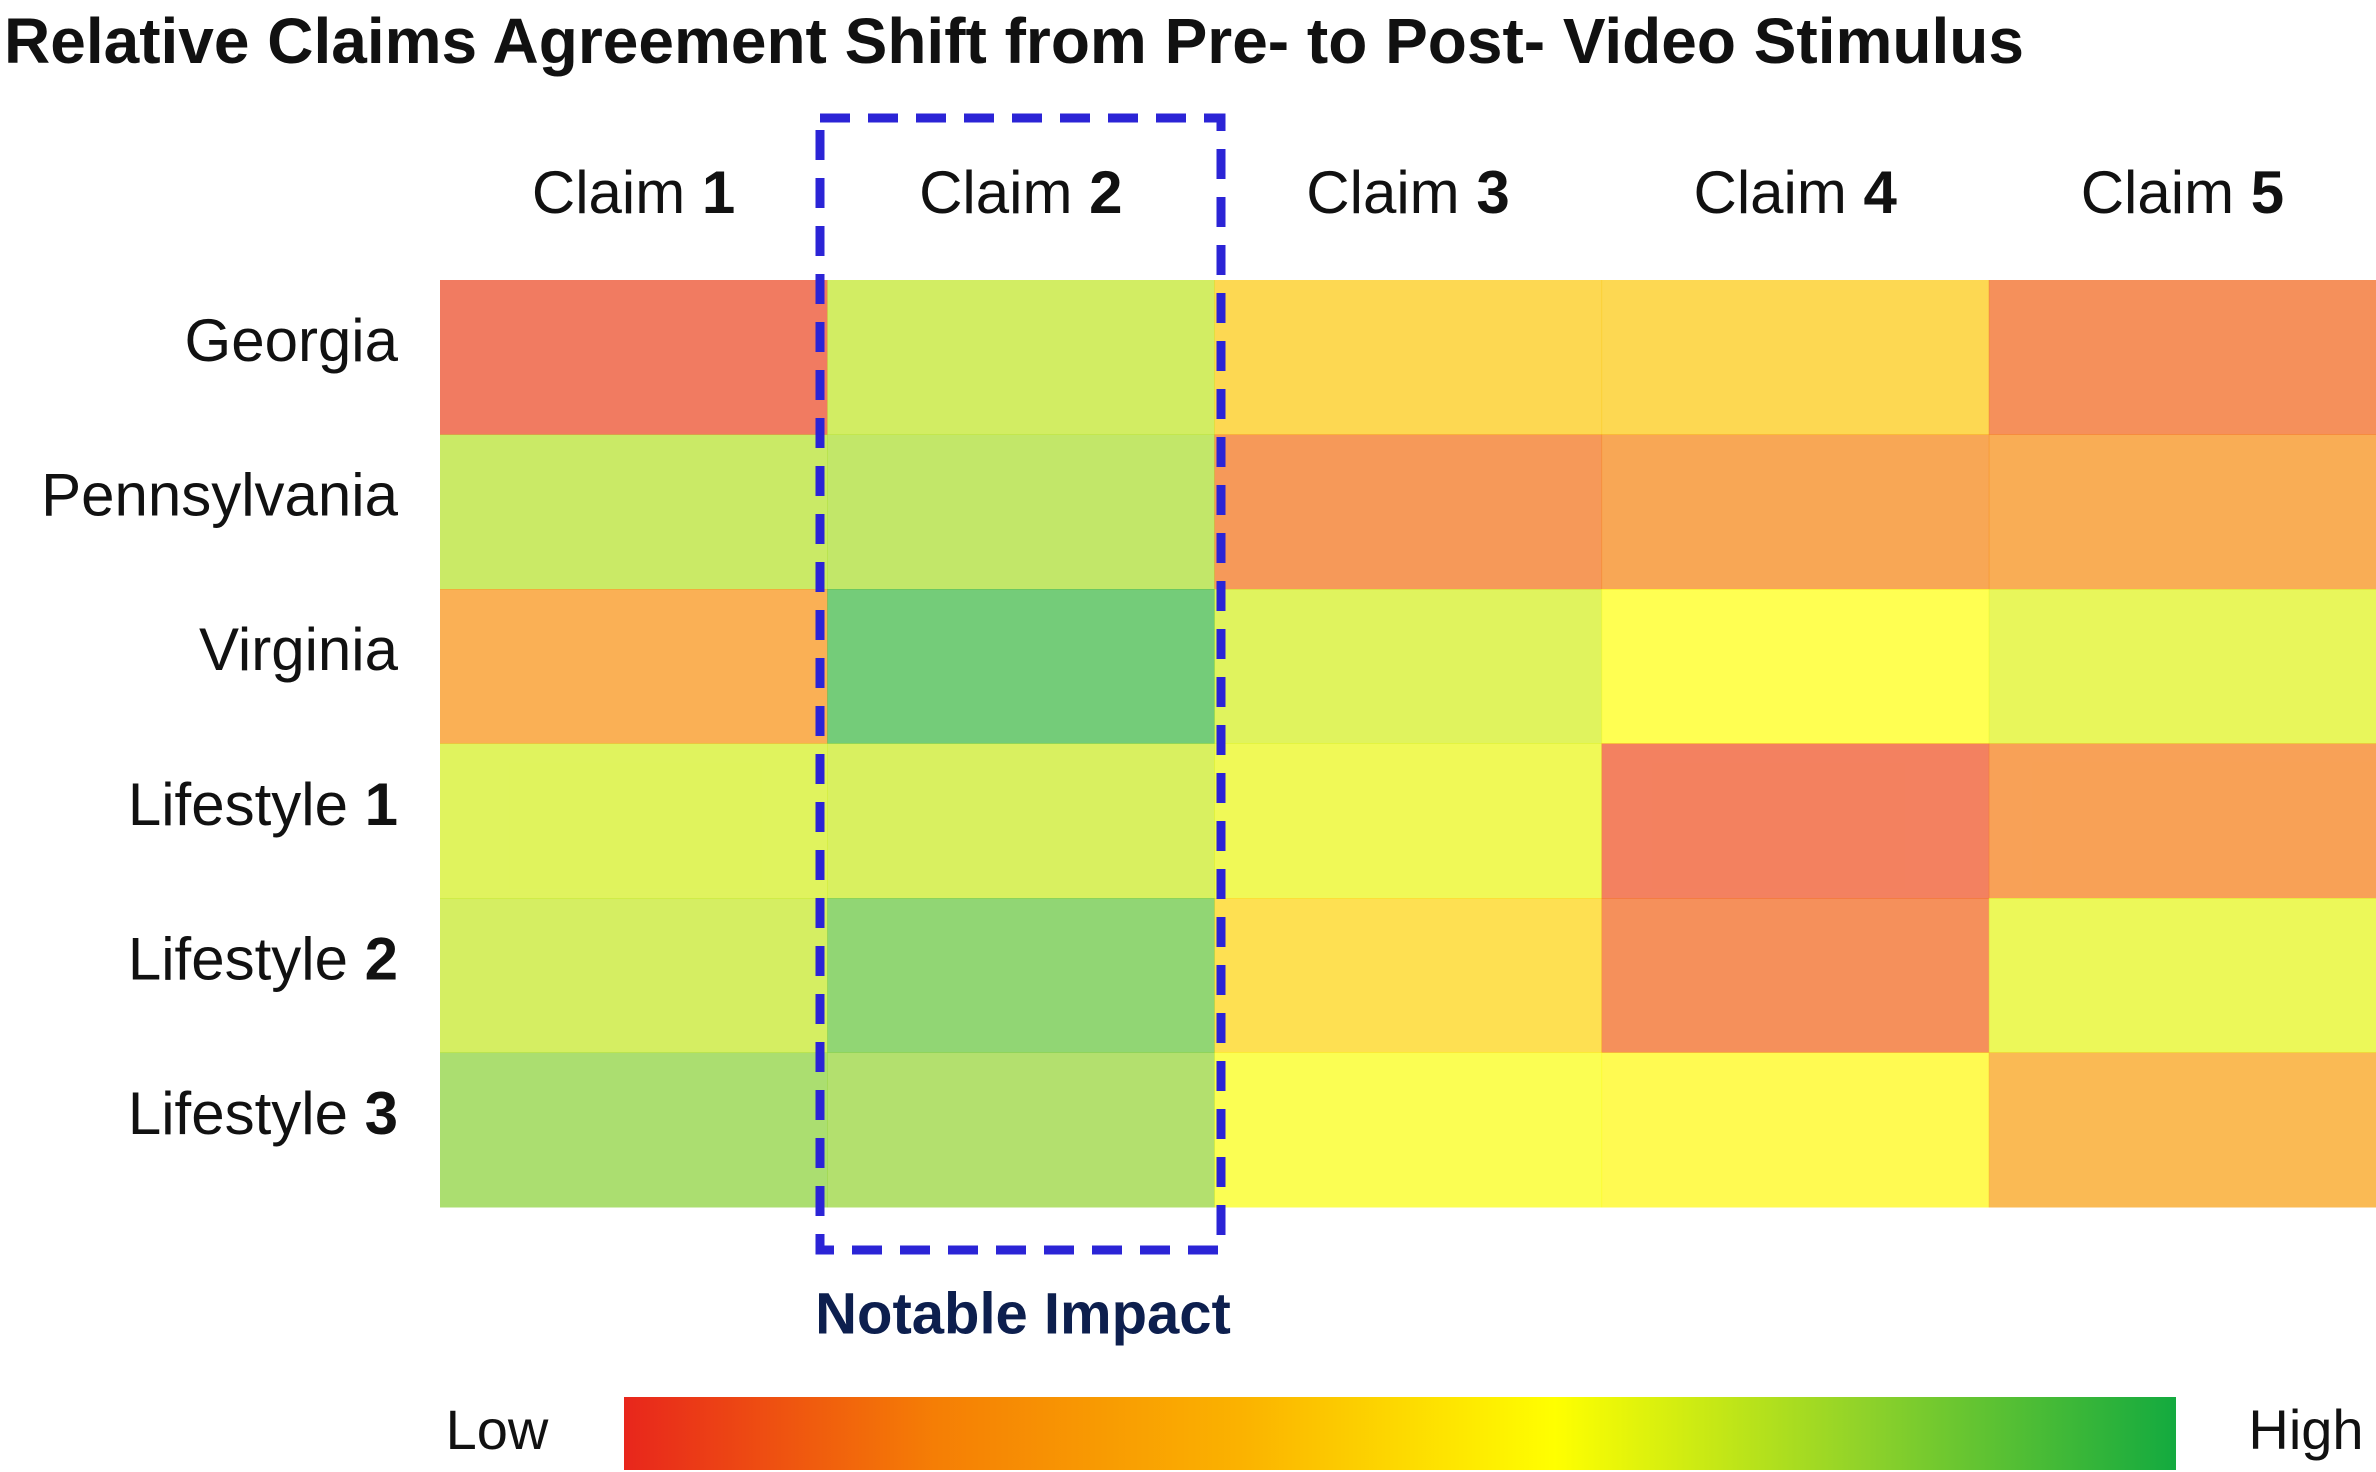  I want to click on column-label: Claim 2, so click(1020, 192).